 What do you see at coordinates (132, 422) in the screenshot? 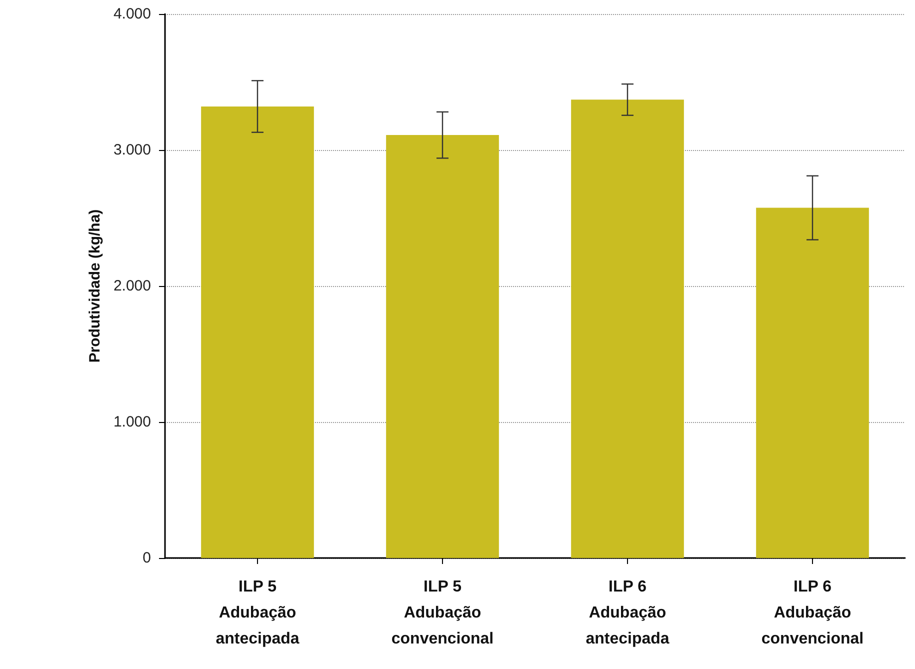
I see `y-tick-label: 1.000` at bounding box center [132, 422].